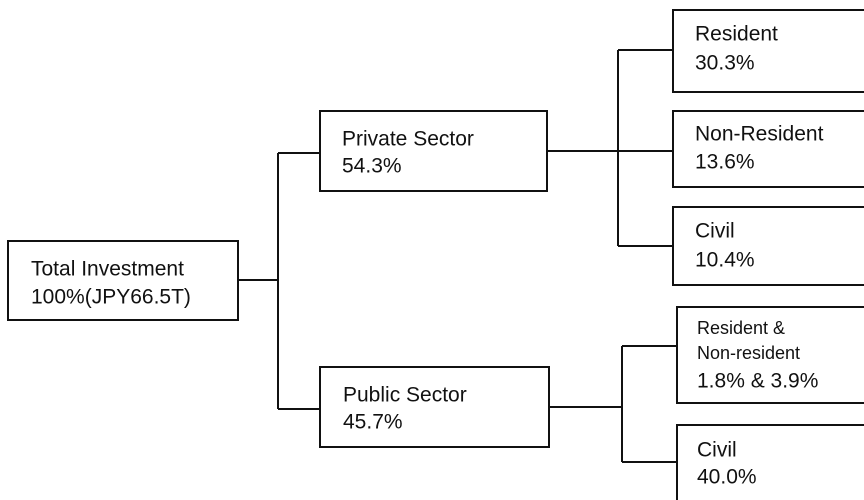 The height and width of the screenshot is (500, 864). Describe the element at coordinates (736, 34) in the screenshot. I see `node-label: Resident` at that location.